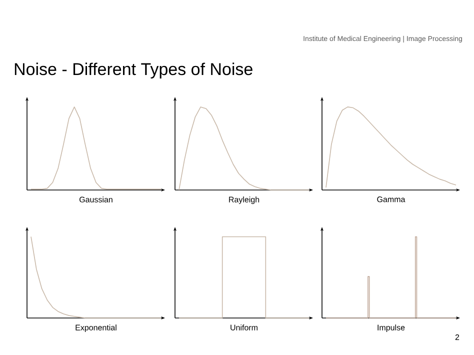 Image resolution: width=474 pixels, height=355 pixels. What do you see at coordinates (391, 199) in the screenshot?
I see `x-axis-title: Gamma` at bounding box center [391, 199].